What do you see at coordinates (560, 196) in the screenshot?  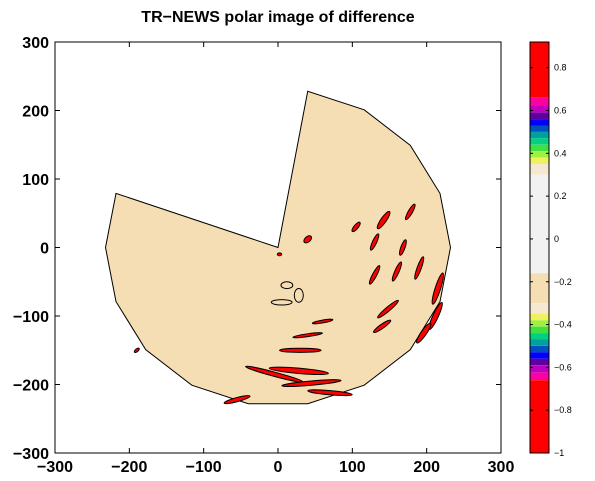 I see `colorbar-tick-label: 0.2` at bounding box center [560, 196].